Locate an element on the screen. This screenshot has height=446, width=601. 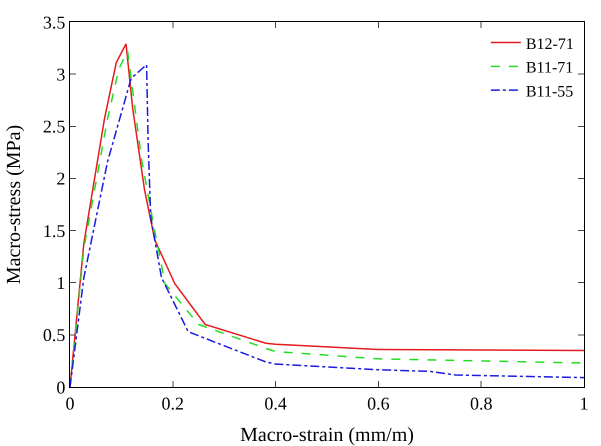
legend-label: B11-55 is located at coordinates (550, 91).